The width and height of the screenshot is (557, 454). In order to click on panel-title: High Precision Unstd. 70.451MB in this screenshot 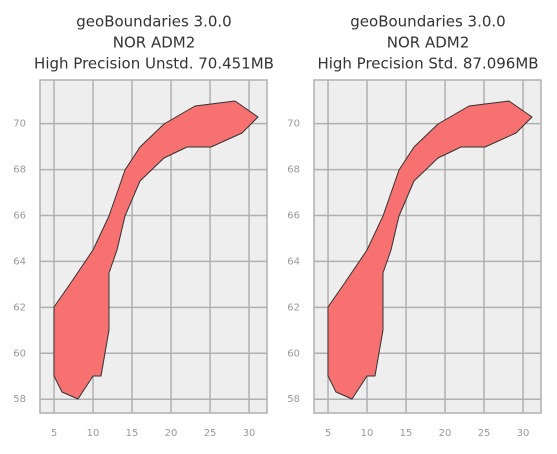, I will do `click(154, 64)`.